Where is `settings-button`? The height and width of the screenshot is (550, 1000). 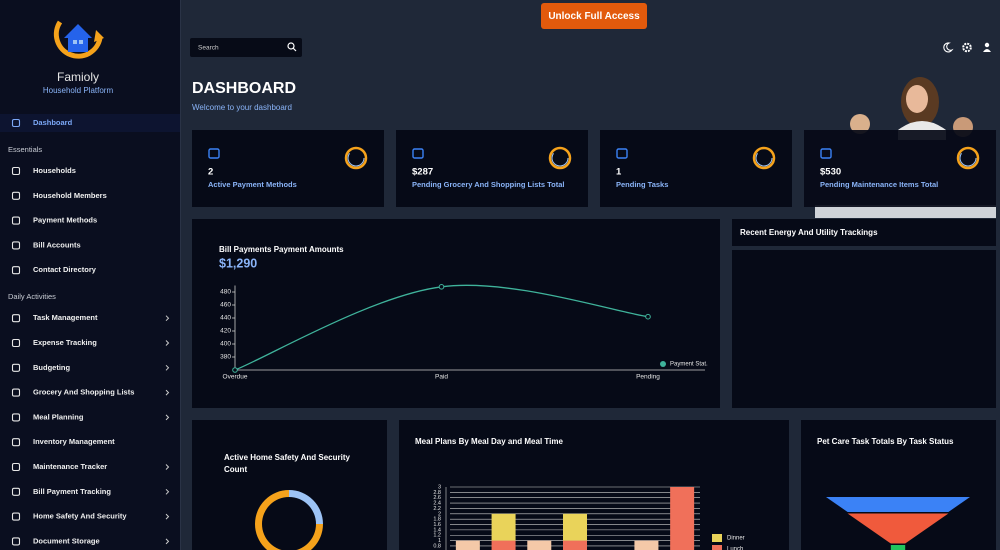
settings-button is located at coordinates (967, 47).